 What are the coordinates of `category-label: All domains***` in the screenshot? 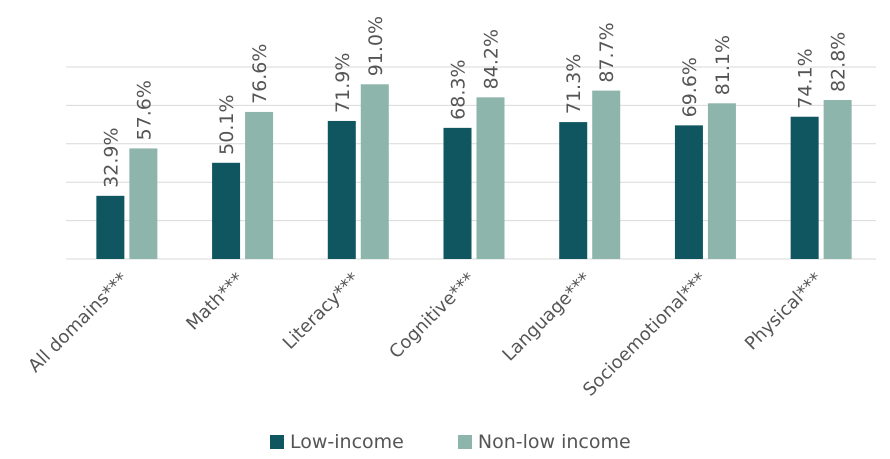 It's located at (78, 323).